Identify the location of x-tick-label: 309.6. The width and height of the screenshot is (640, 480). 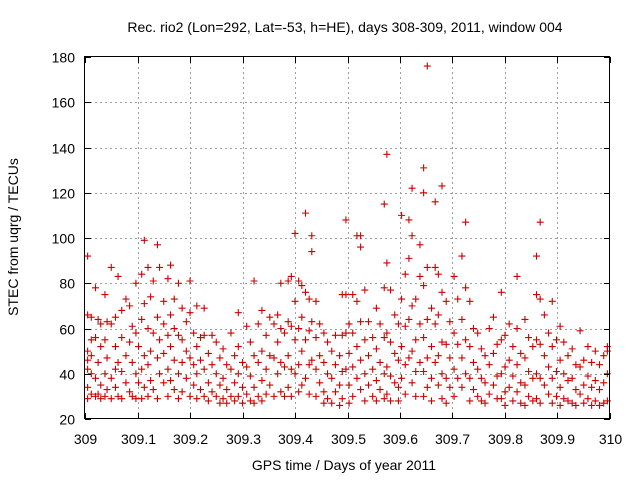
(400, 439).